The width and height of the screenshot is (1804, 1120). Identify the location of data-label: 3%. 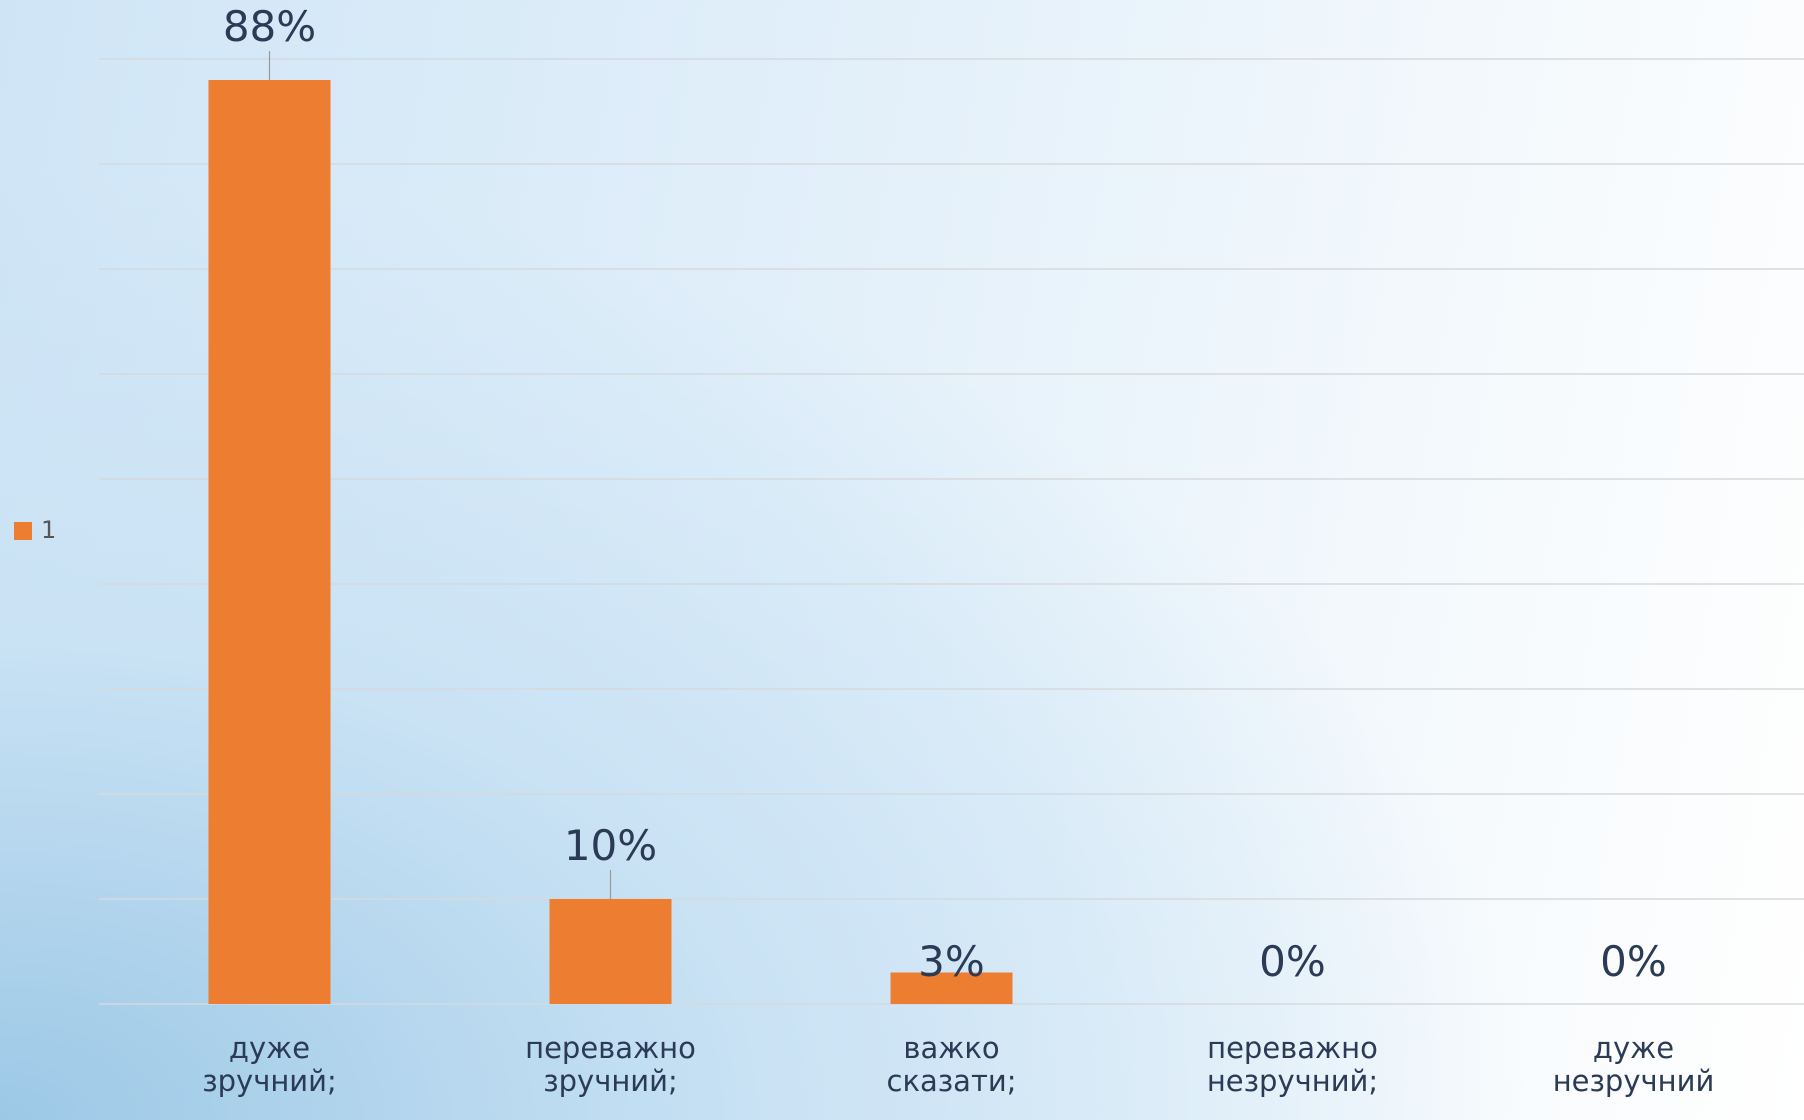
(951, 961).